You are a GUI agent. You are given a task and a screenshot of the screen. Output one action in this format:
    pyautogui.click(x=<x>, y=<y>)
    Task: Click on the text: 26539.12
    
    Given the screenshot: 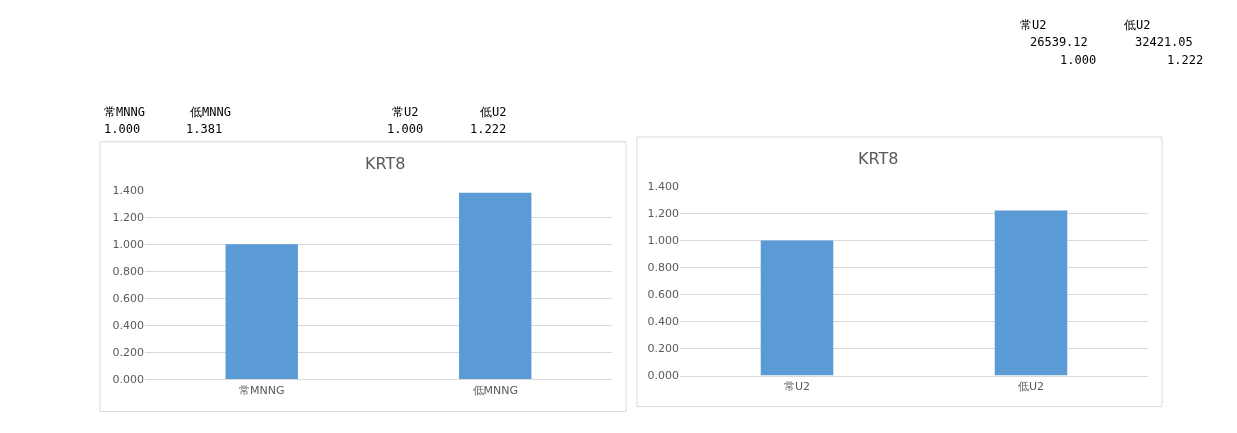 What is the action you would take?
    pyautogui.click(x=1059, y=42)
    